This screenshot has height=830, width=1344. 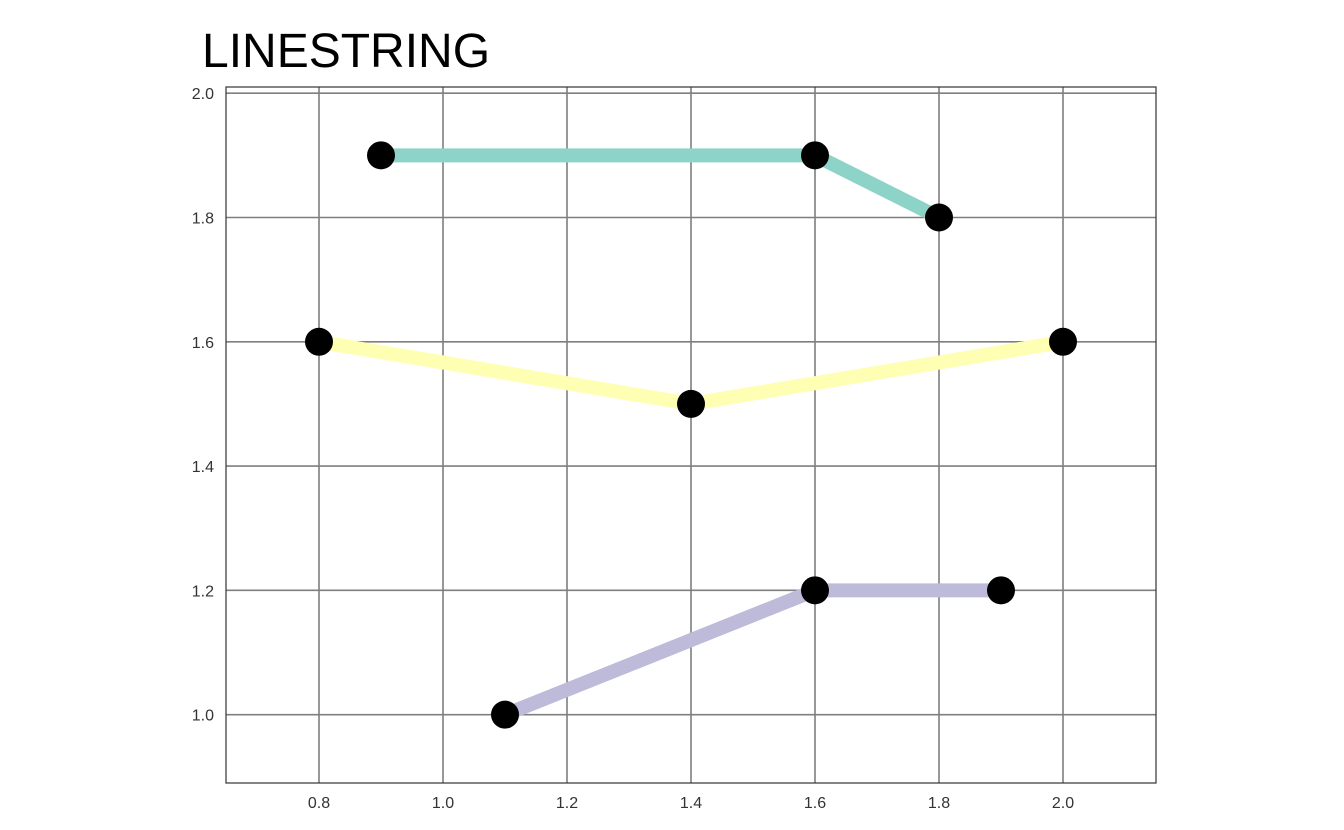 I want to click on y-tick-label: 2.0, so click(x=203, y=94).